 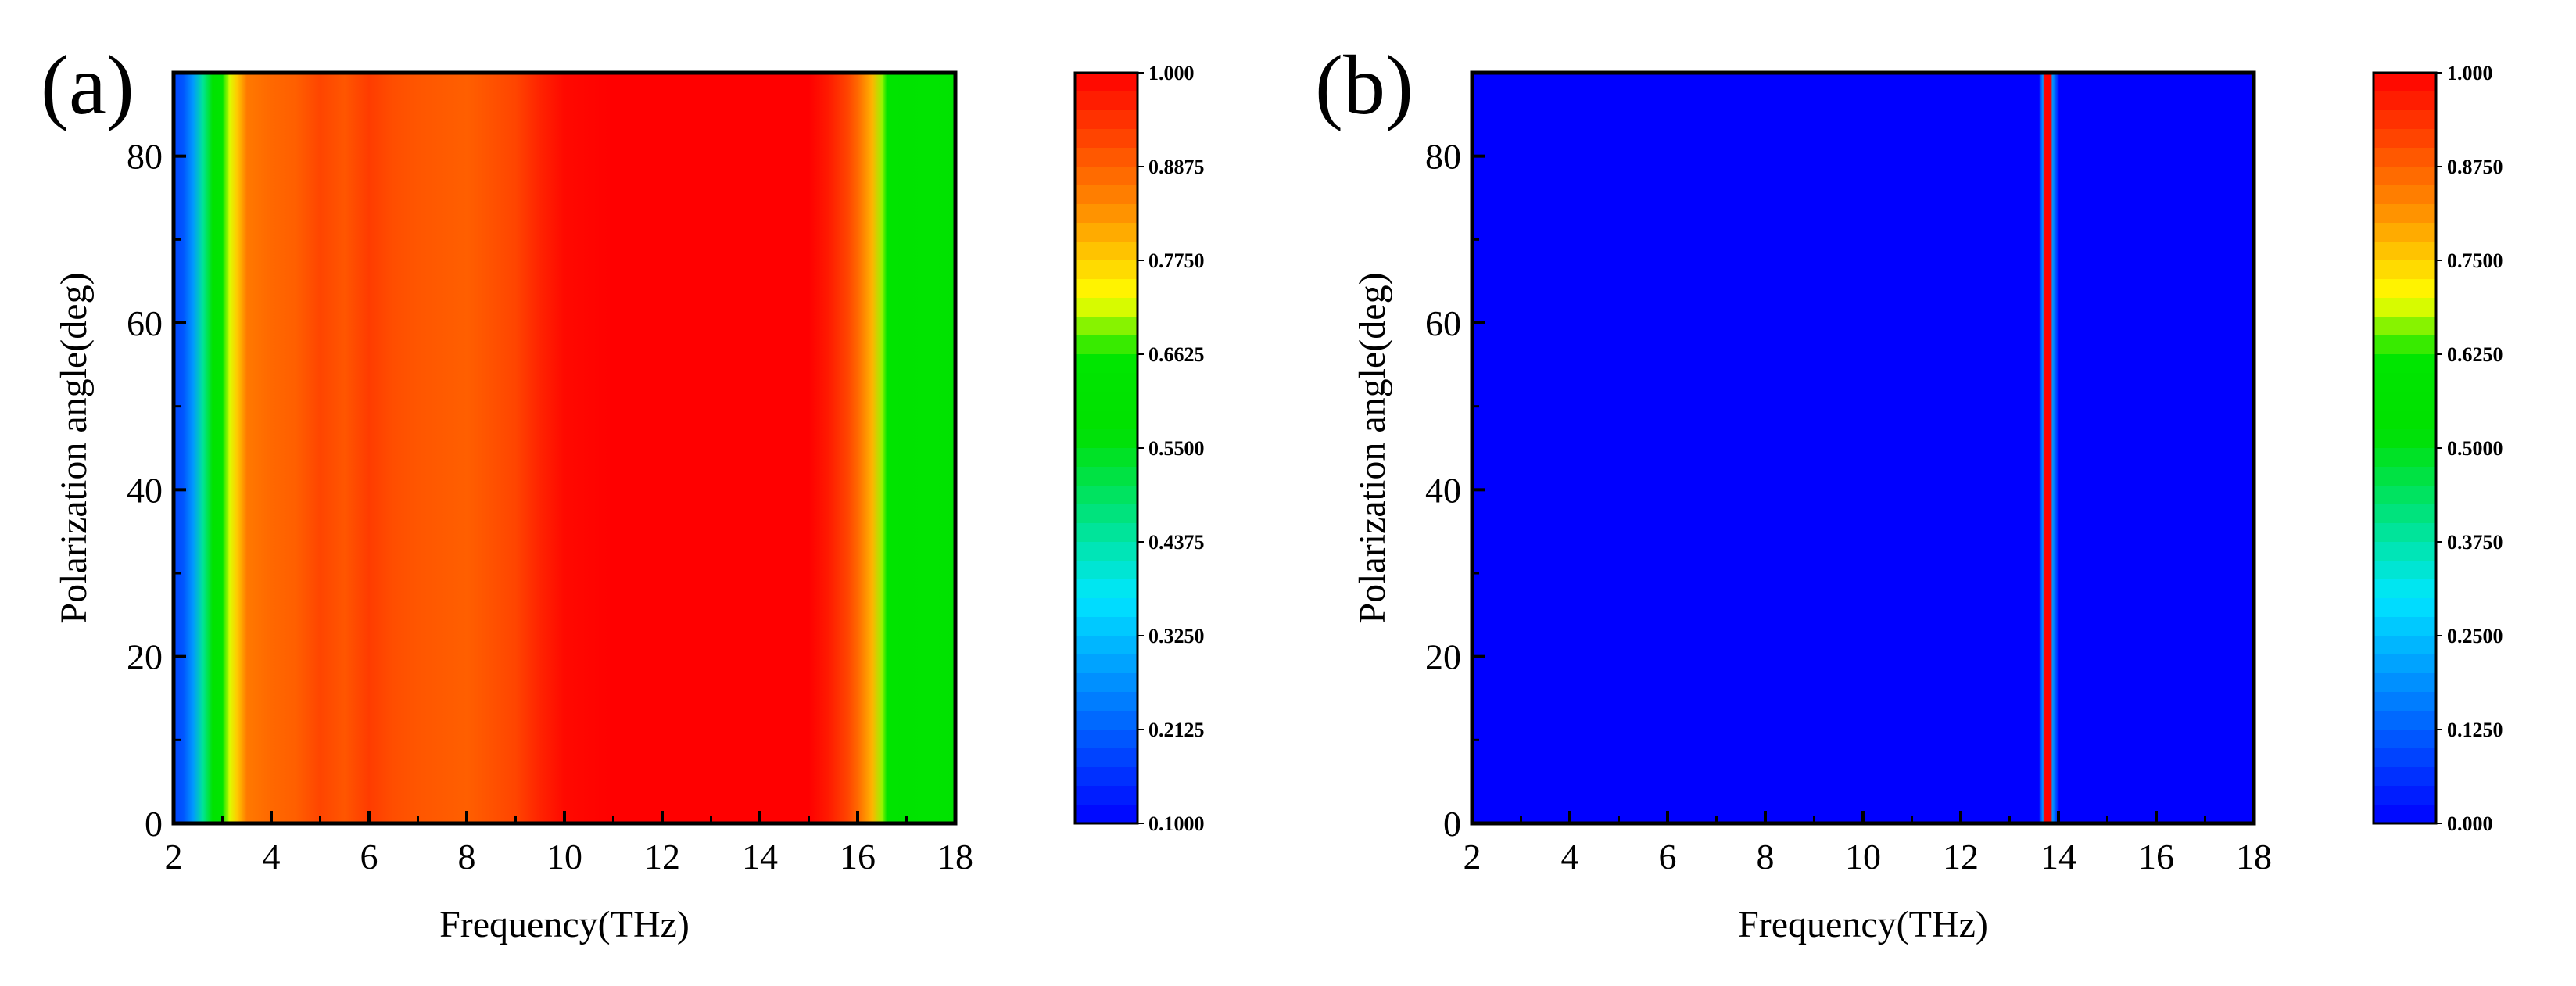 What do you see at coordinates (1106, 448) in the screenshot?
I see `colorbar-a` at bounding box center [1106, 448].